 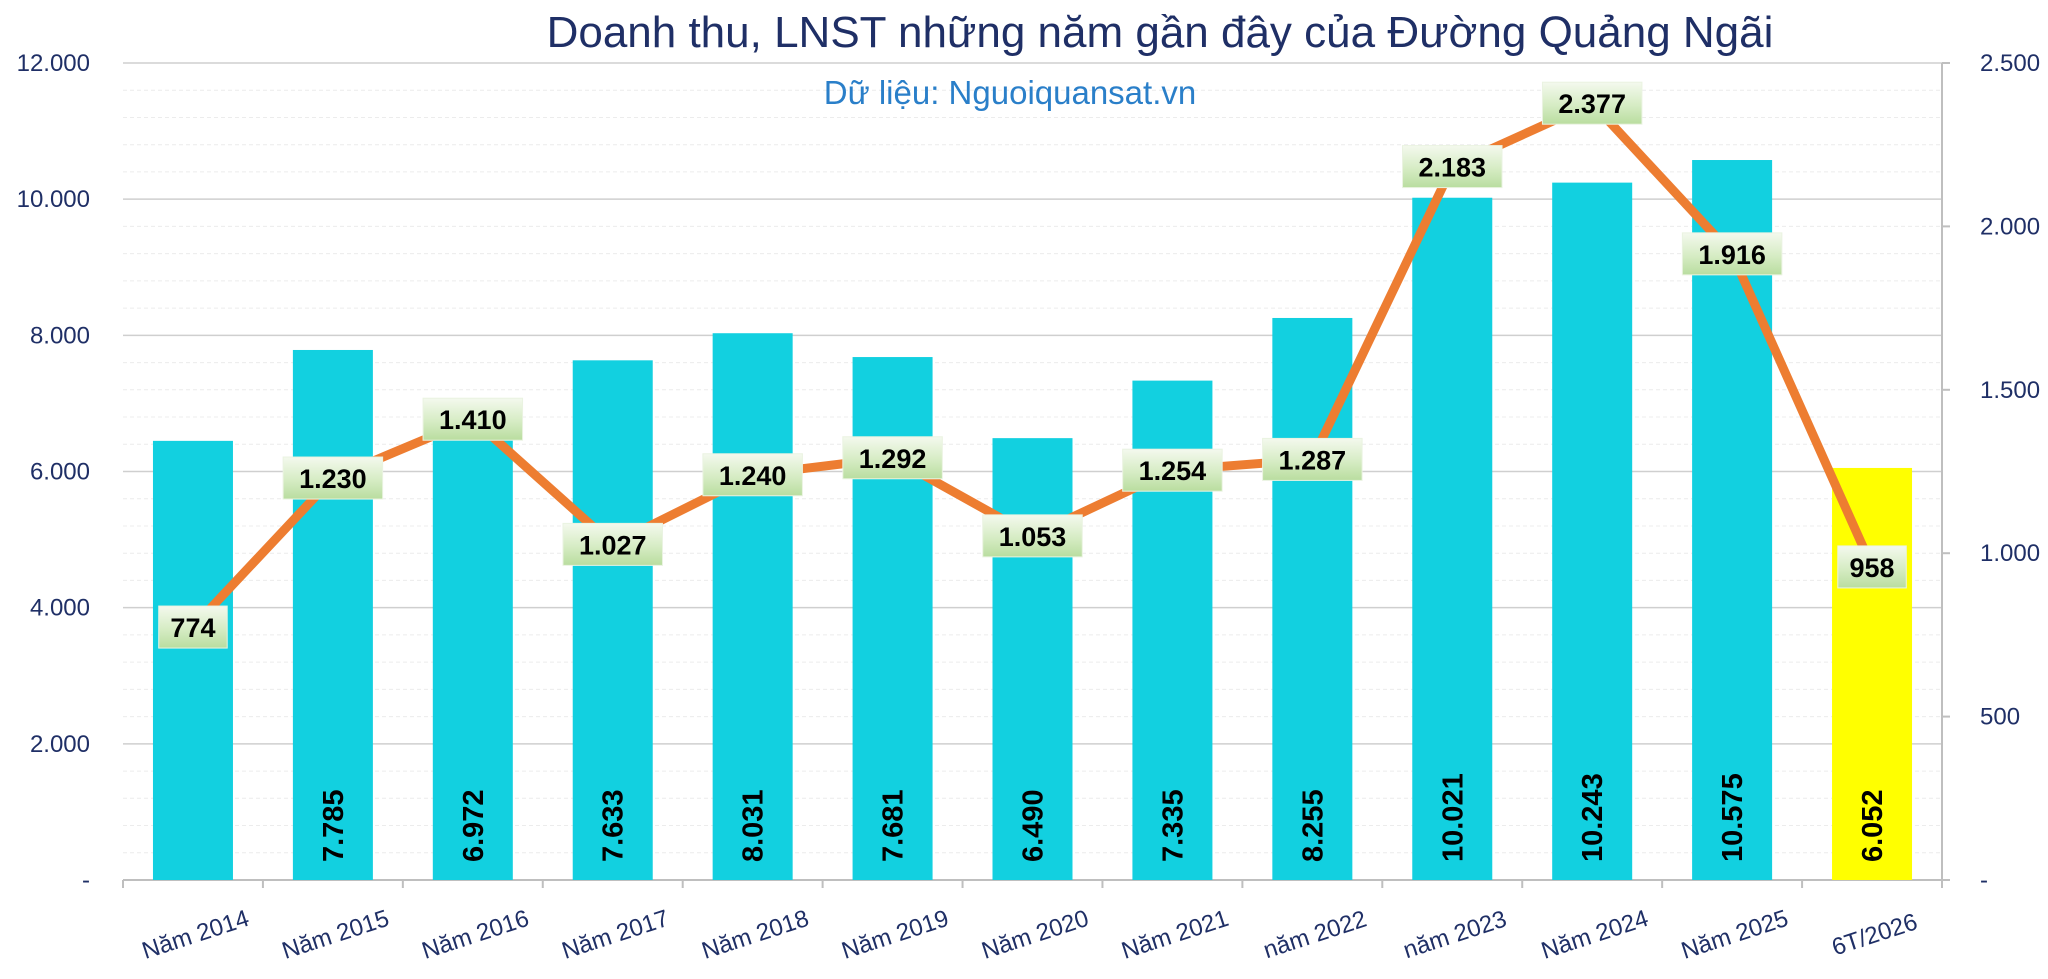 What do you see at coordinates (1593, 817) in the screenshot?
I see `bar-value-label: 10.243` at bounding box center [1593, 817].